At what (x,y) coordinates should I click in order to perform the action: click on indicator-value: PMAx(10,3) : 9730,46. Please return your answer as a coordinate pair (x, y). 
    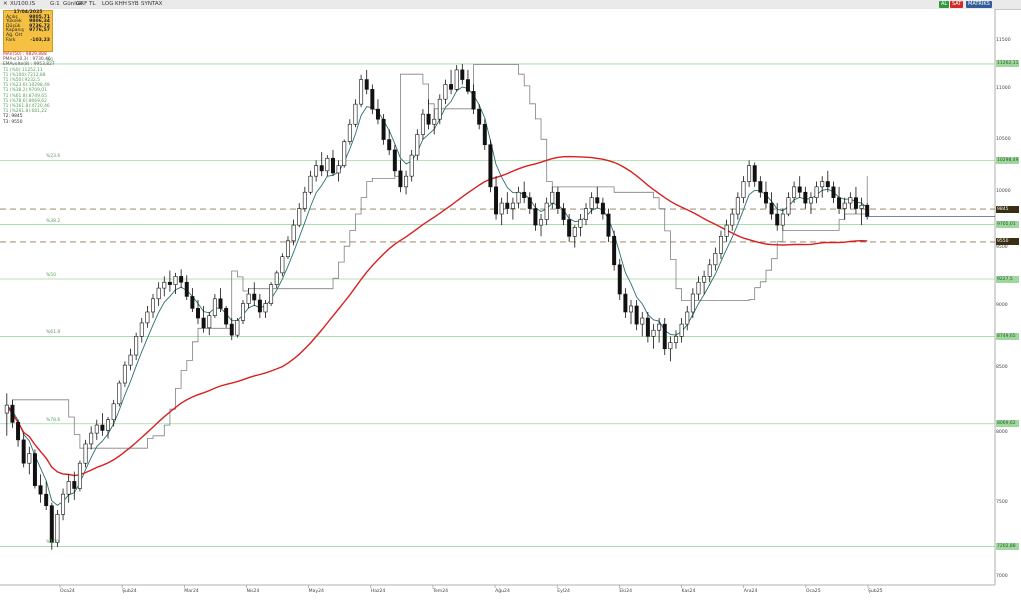
    Looking at the image, I should click on (27, 60).